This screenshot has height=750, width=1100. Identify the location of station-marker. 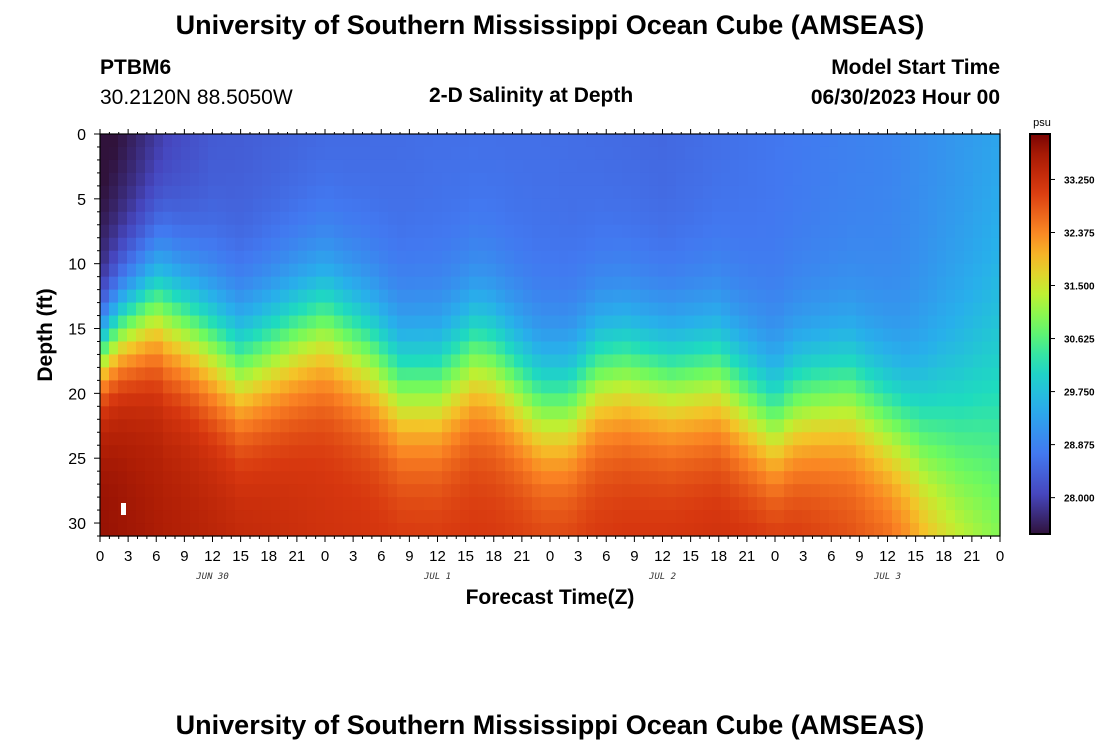
(123, 509).